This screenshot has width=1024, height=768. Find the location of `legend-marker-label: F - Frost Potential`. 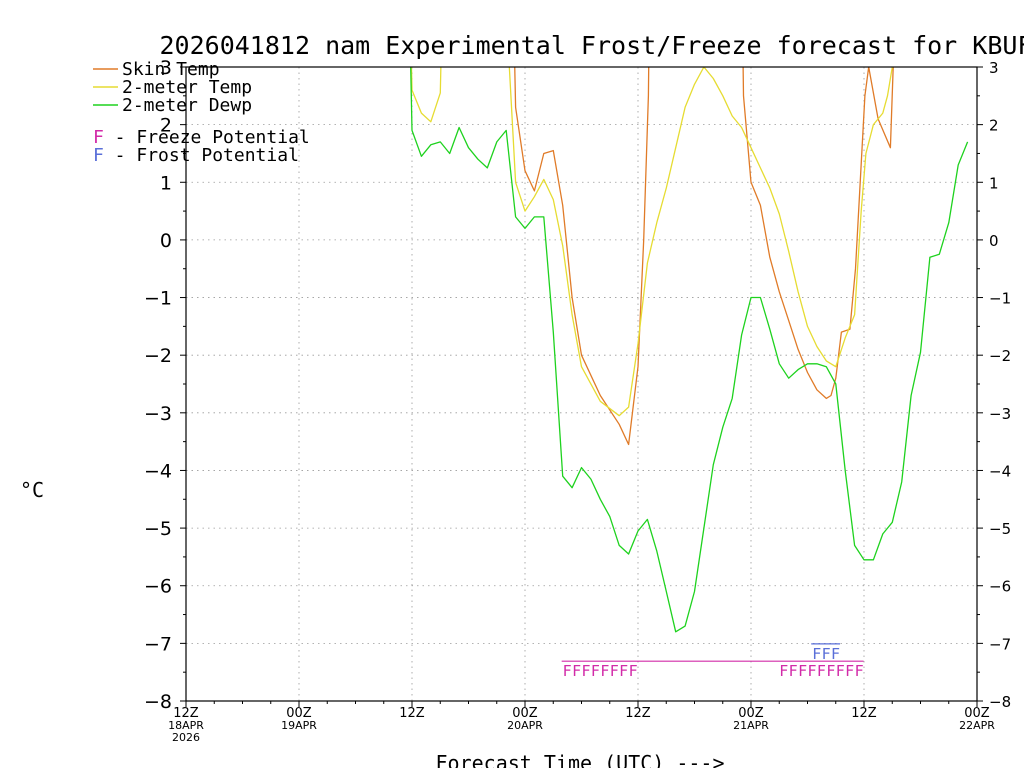

legend-marker-label: F - Frost Potential is located at coordinates (196, 155).